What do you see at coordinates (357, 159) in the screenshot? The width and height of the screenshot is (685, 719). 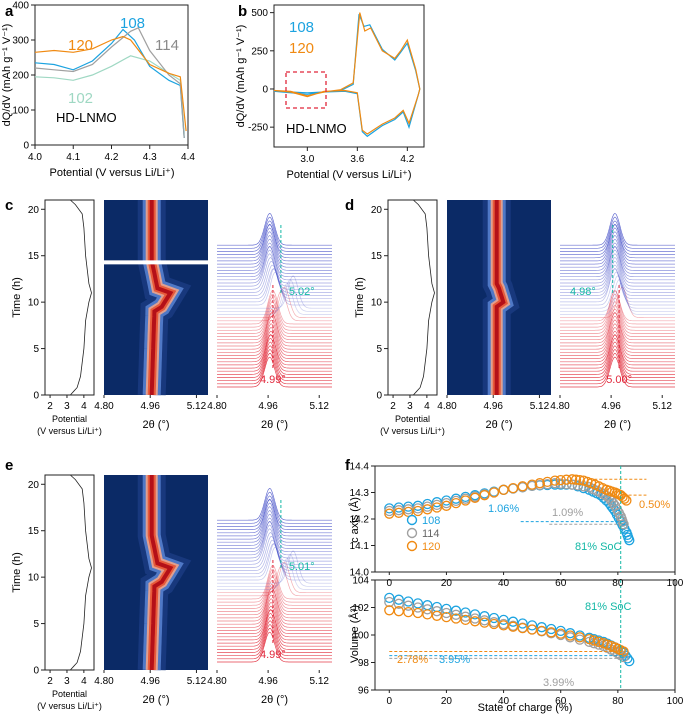 I see `x-tick-label: 3.6` at bounding box center [357, 159].